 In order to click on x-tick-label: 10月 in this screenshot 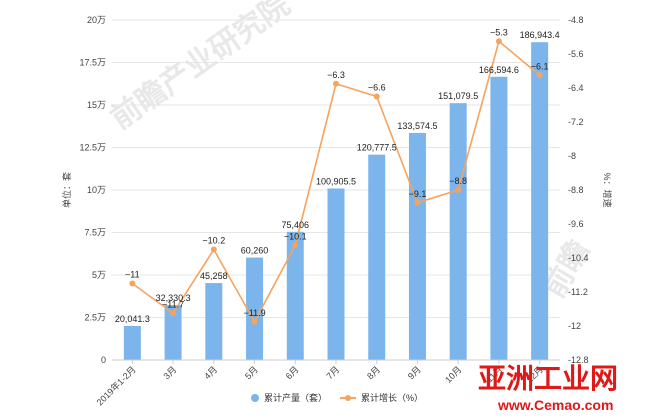, I will do `click(453, 374)`.